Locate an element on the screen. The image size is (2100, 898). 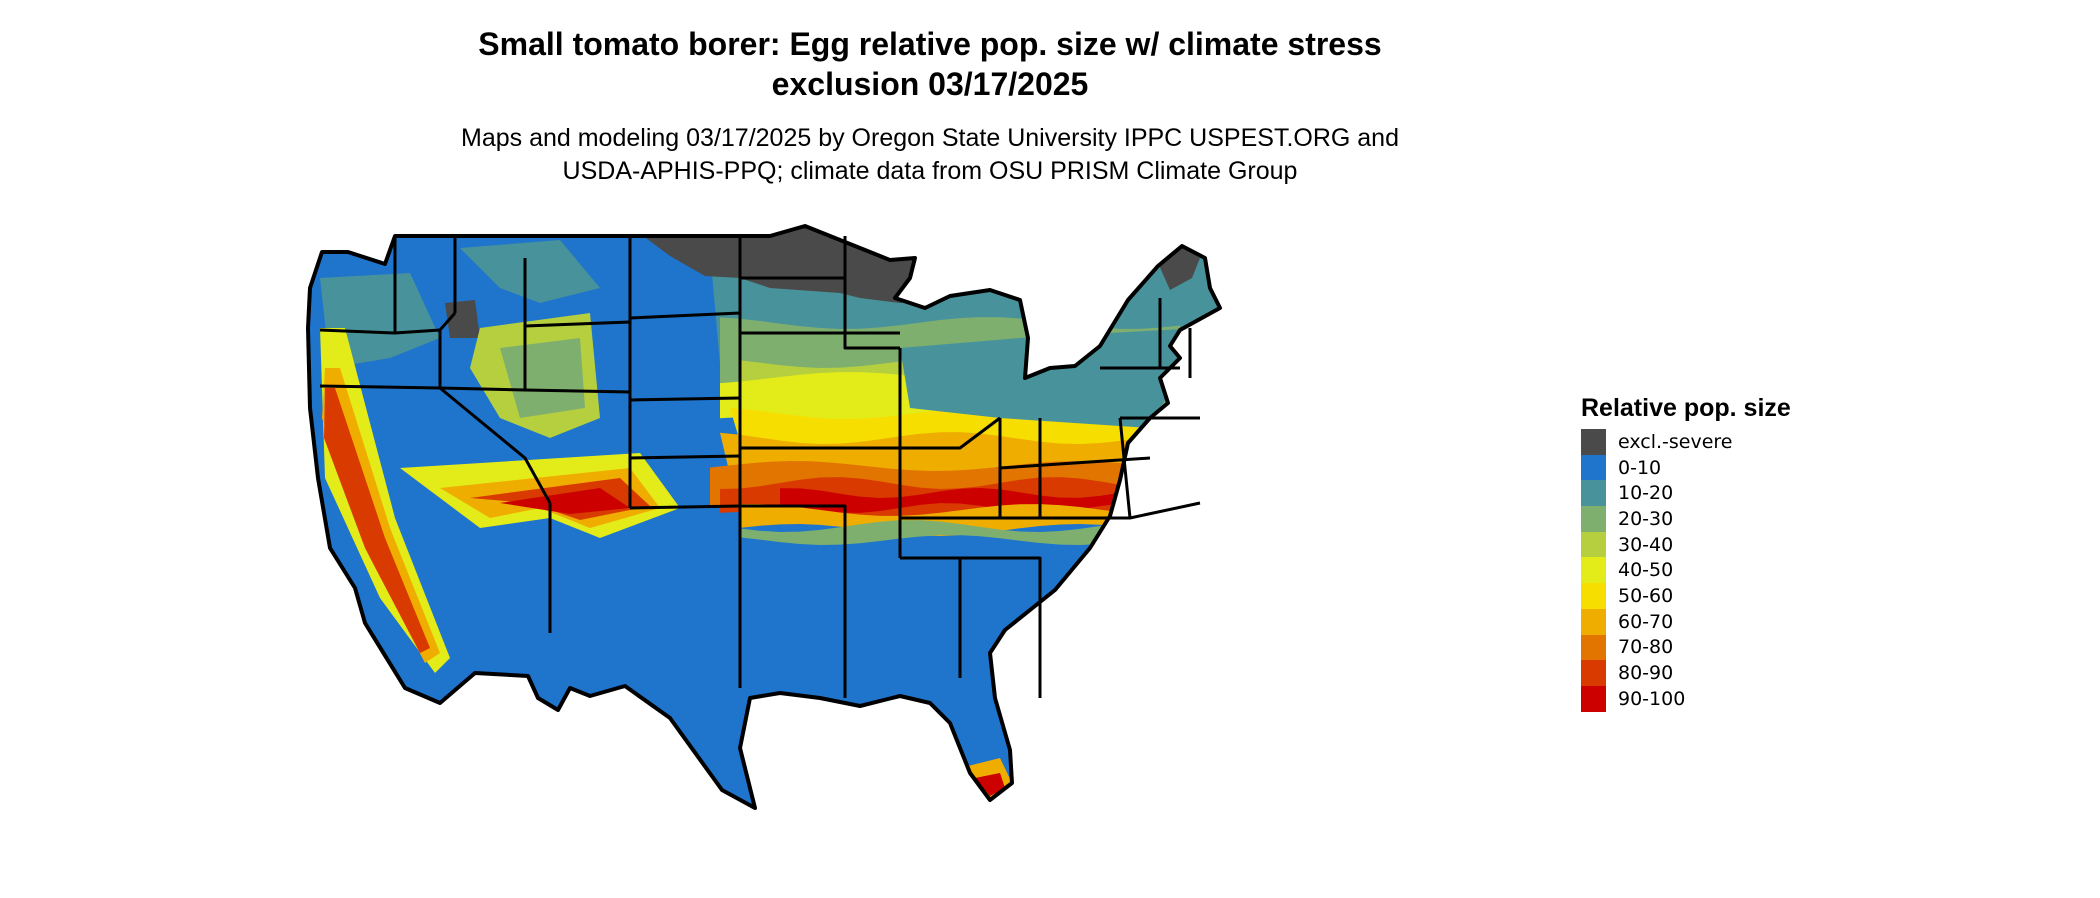
legend-item: 70-80 is located at coordinates (1686, 647).